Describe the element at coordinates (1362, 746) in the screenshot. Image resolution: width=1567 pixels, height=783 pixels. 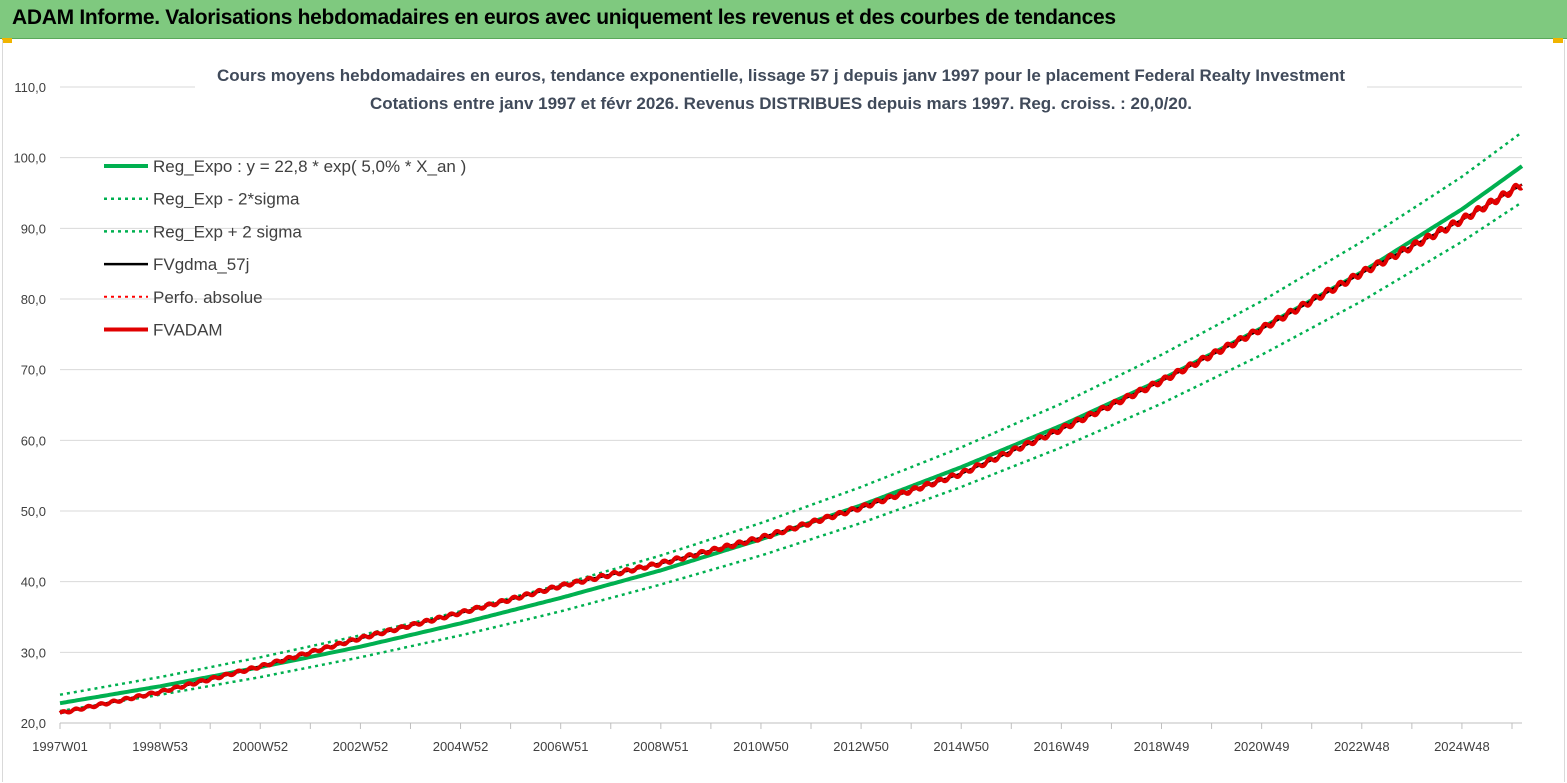
I see `x-tick-label: 2022W48` at that location.